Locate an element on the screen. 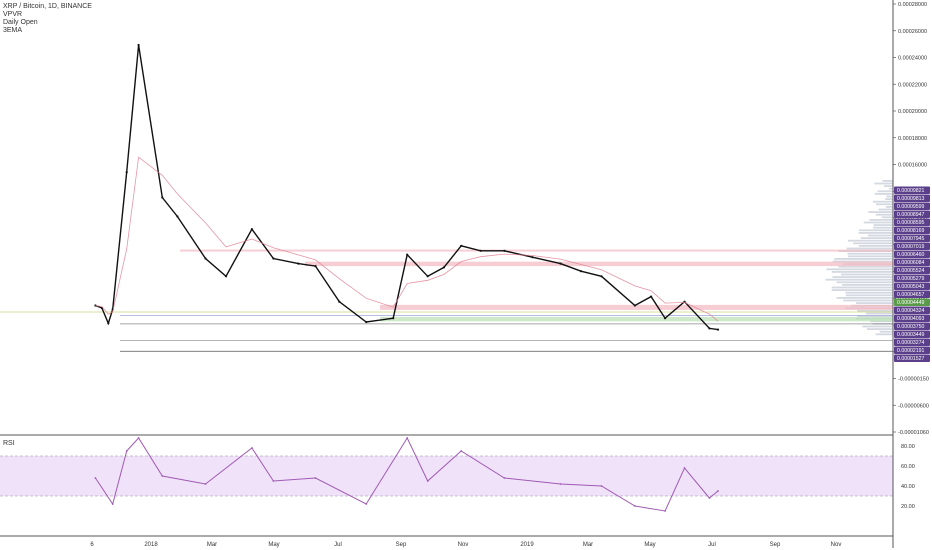 This screenshot has width=932, height=550. indicator-3ema: 3EMA is located at coordinates (13, 30).